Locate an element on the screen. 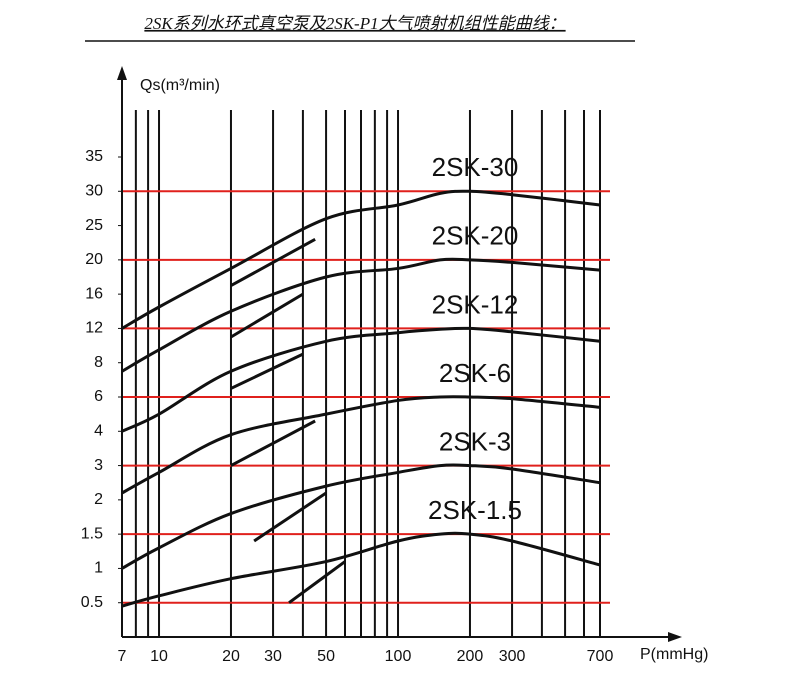 The height and width of the screenshot is (698, 790). y-tick-label: 1 is located at coordinates (98, 568).